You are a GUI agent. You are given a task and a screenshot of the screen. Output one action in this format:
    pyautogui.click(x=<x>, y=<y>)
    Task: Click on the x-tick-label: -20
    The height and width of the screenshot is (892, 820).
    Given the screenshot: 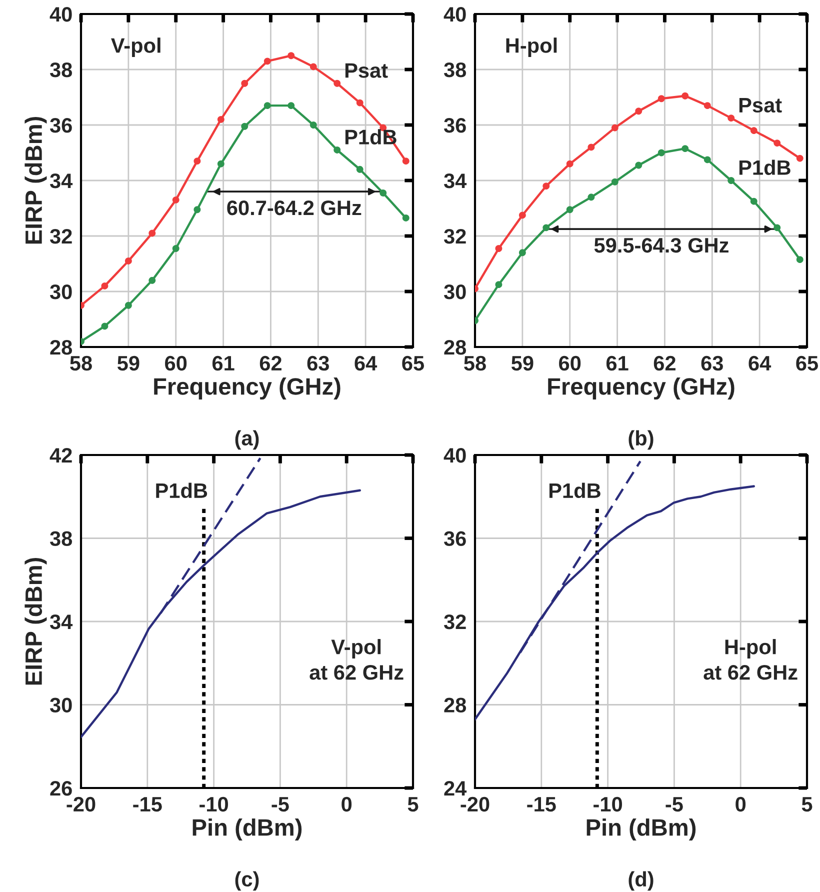 What is the action you would take?
    pyautogui.click(x=475, y=804)
    